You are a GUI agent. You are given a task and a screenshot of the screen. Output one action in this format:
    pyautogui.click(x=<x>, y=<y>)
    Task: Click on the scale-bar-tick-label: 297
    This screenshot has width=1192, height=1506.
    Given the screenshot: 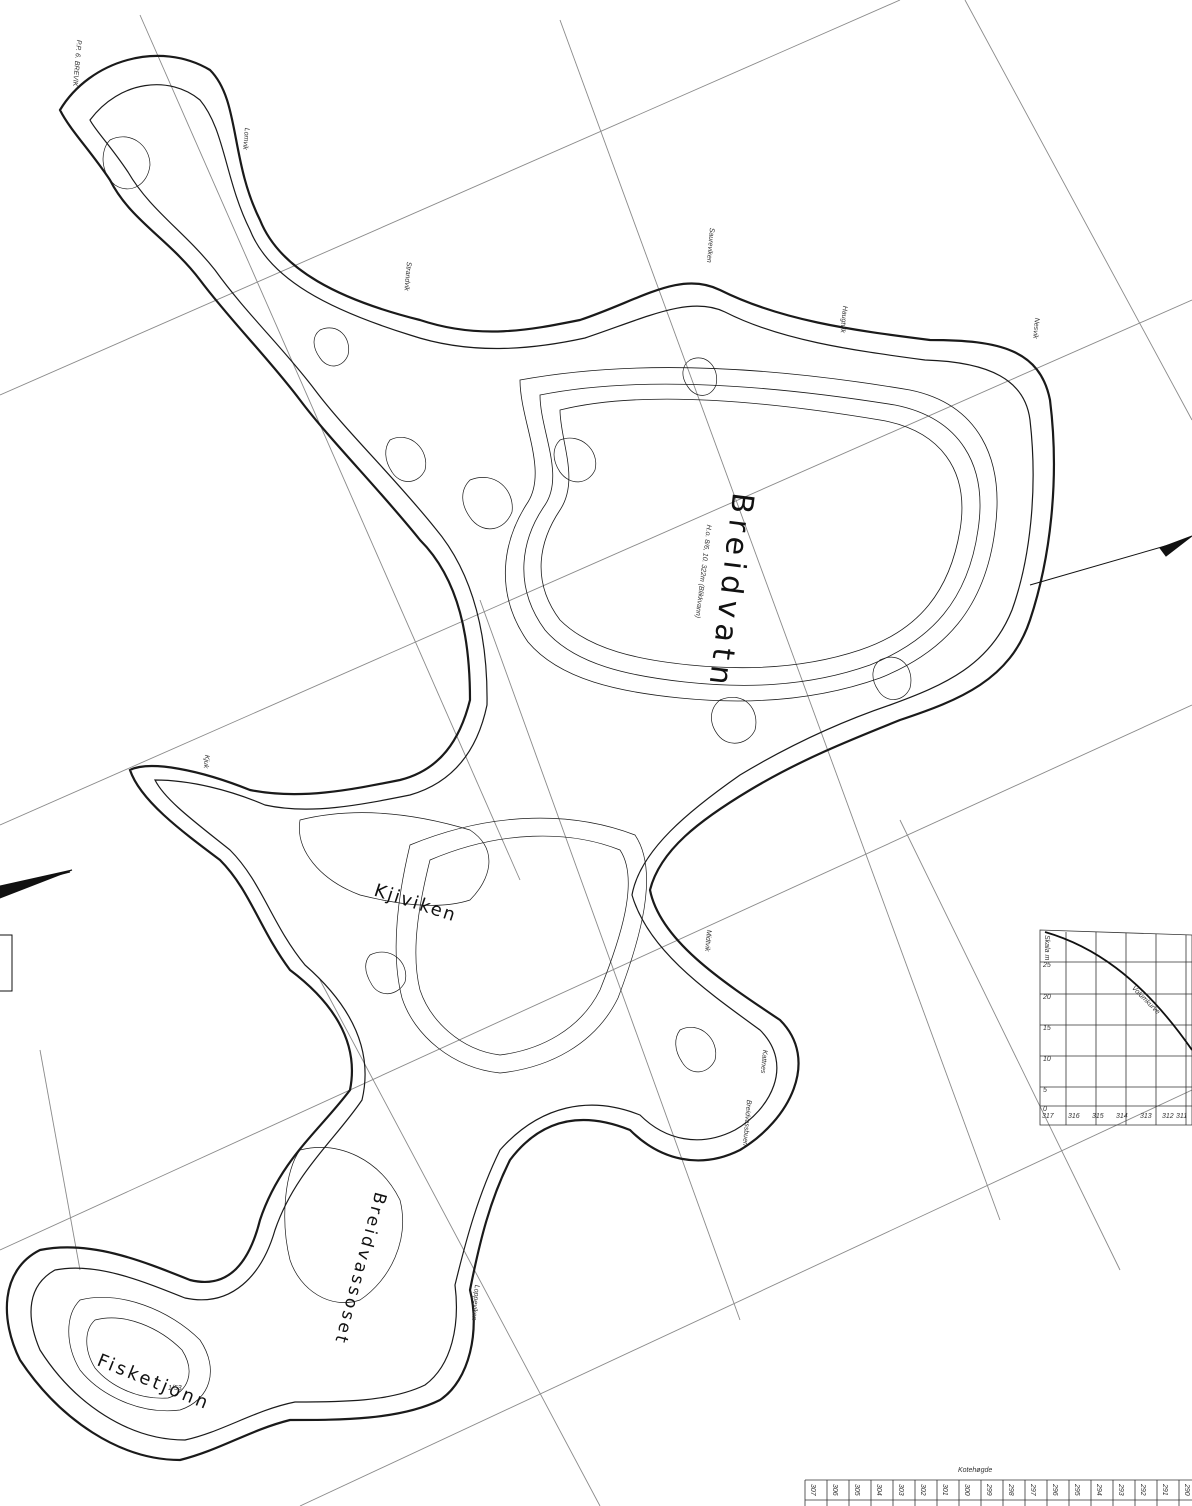 What is the action you would take?
    pyautogui.click(x=1032, y=1490)
    